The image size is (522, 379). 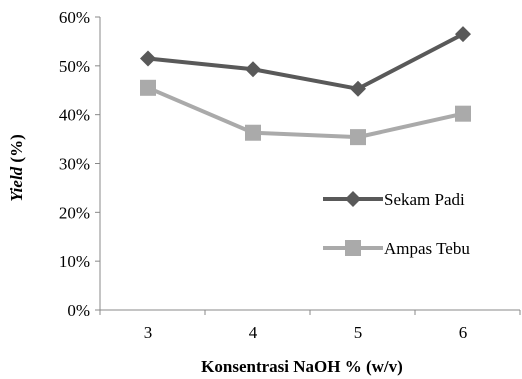 What do you see at coordinates (74, 115) in the screenshot?
I see `y-tick-label: 40%` at bounding box center [74, 115].